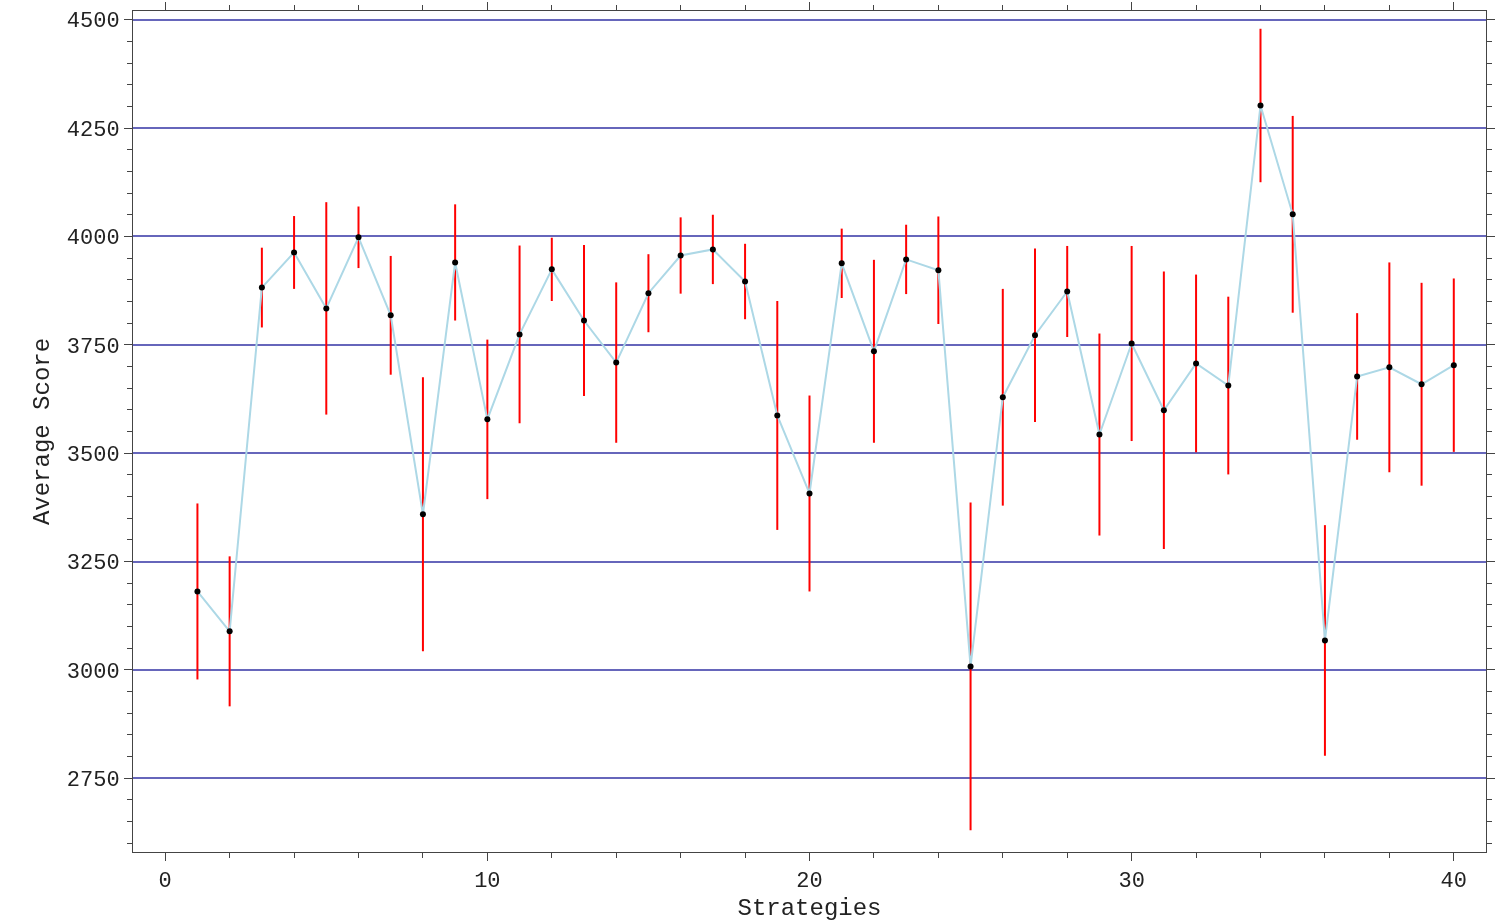  What do you see at coordinates (165, 882) in the screenshot?
I see `x-tick-label: 0` at bounding box center [165, 882].